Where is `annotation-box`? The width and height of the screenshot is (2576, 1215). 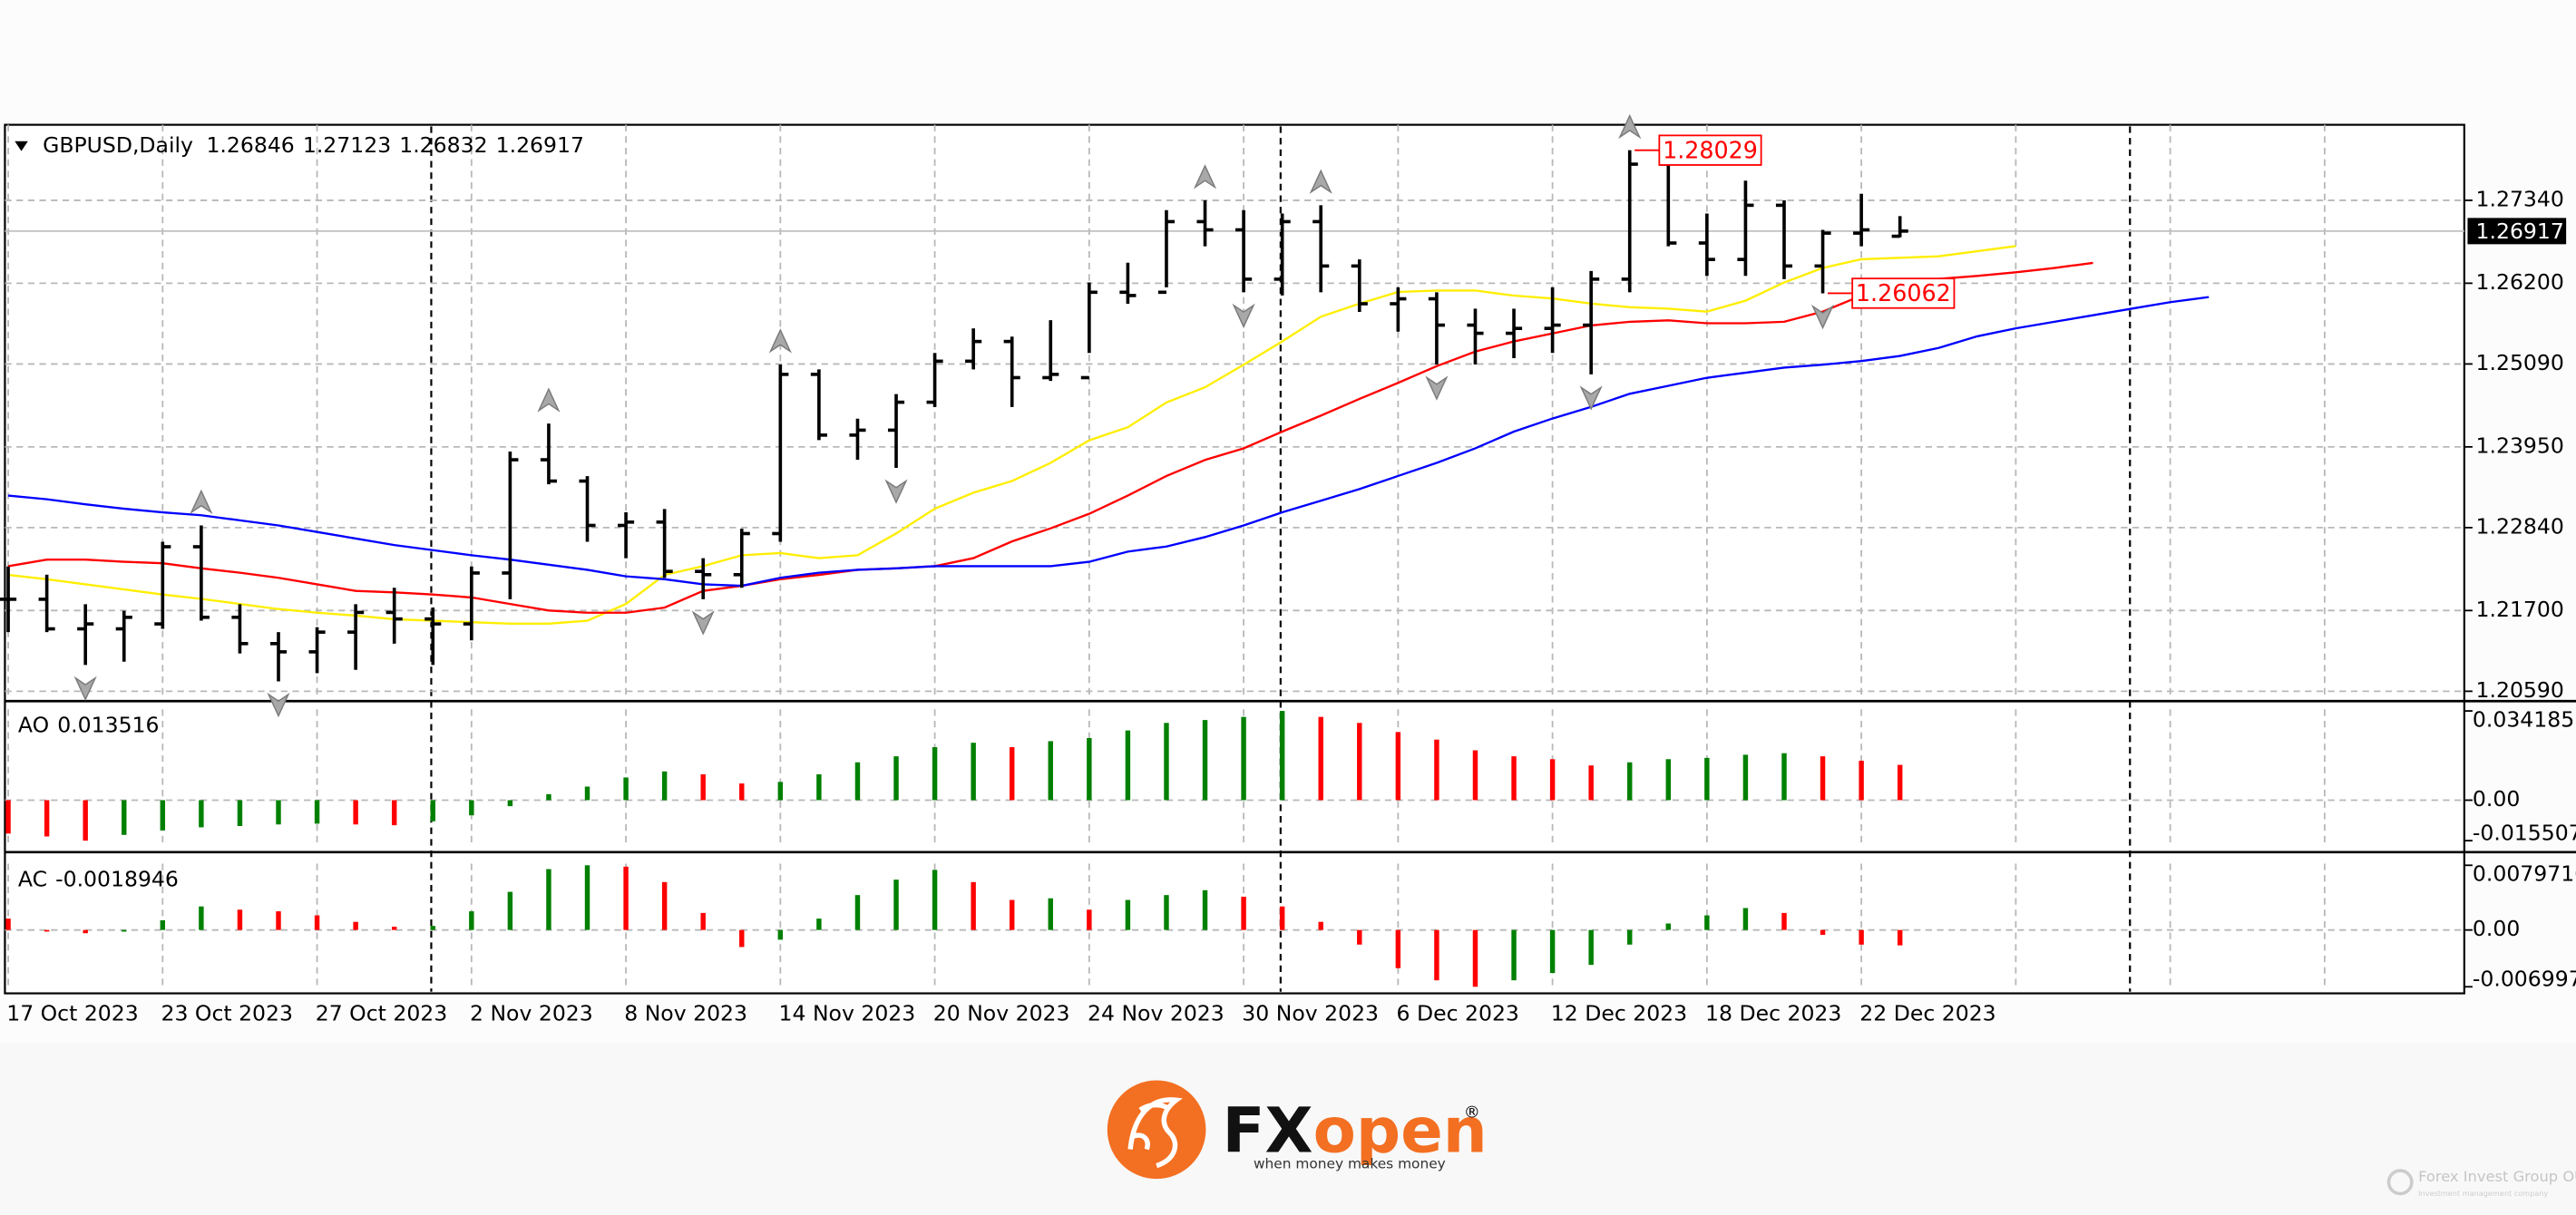 annotation-box is located at coordinates (1710, 150).